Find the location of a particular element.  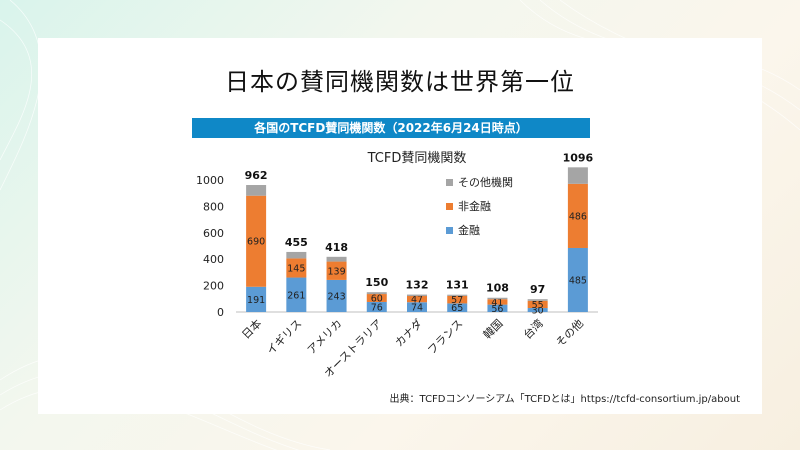

x-category-label: イギリス is located at coordinates (284, 337).